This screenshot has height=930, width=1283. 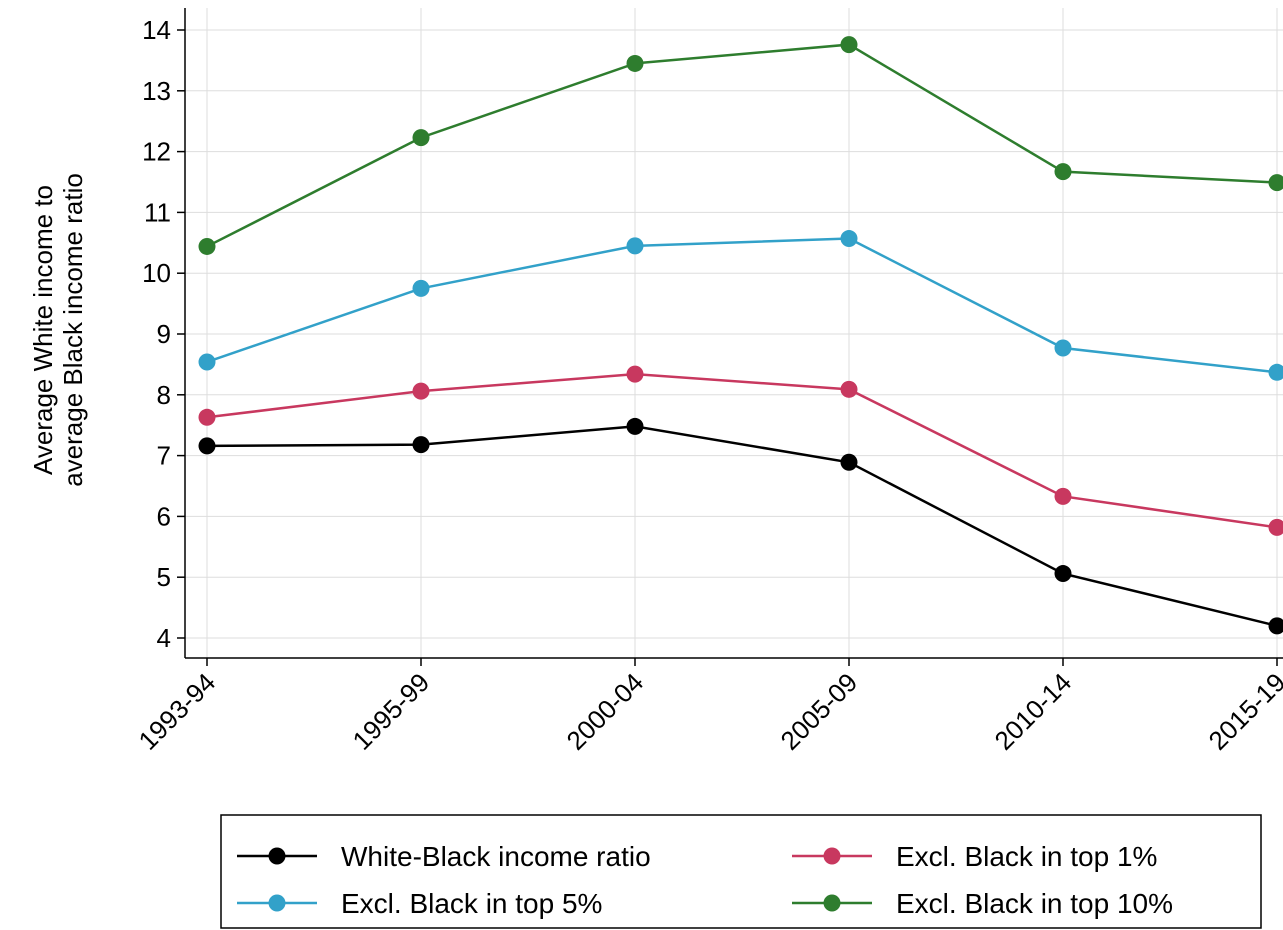 I want to click on legend-item: Excl. Black in top 1%, so click(x=974, y=856).